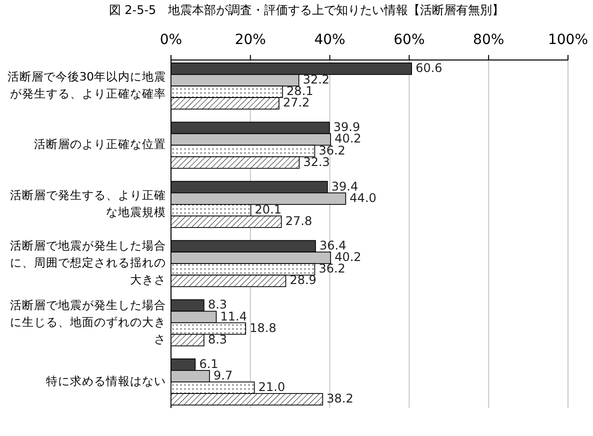 The image size is (593, 436). I want to click on data-label: 44.0, so click(363, 197).